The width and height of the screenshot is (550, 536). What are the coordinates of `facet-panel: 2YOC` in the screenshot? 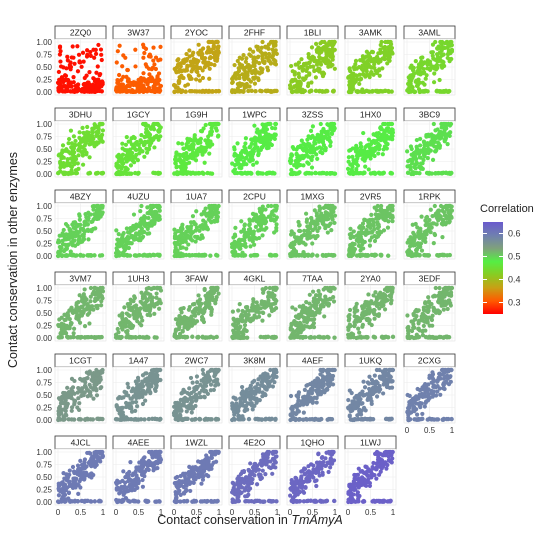 It's located at (196, 60).